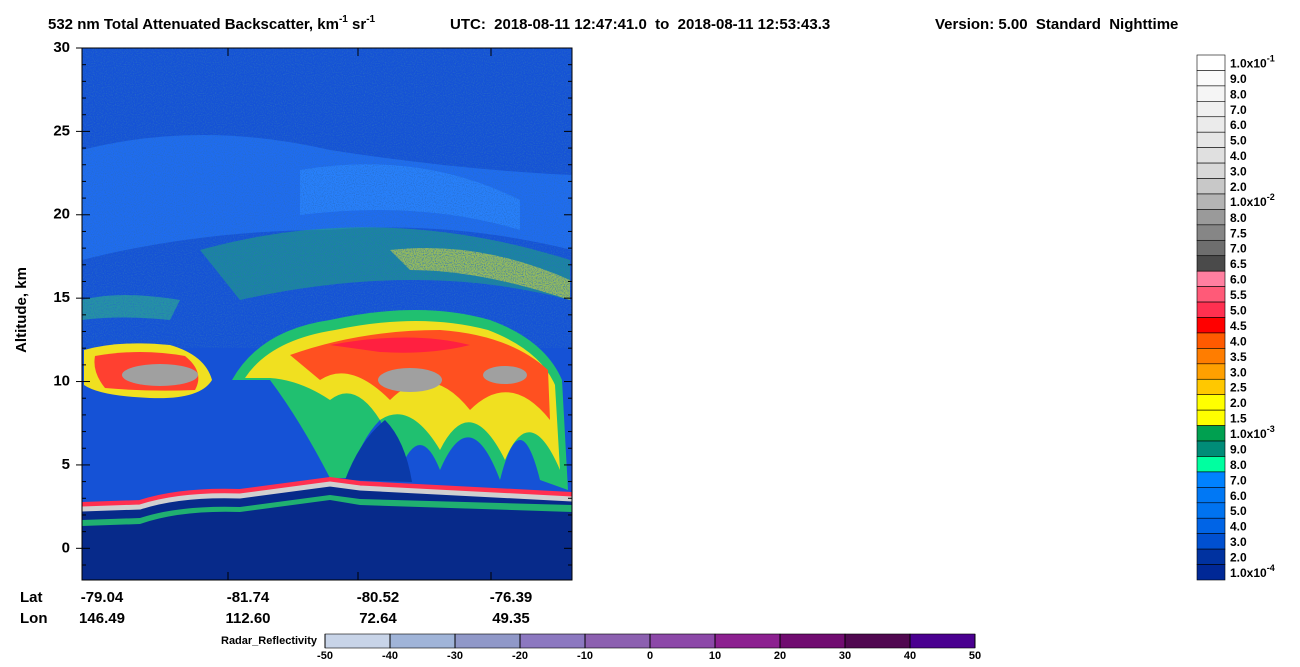 The width and height of the screenshot is (1300, 667). I want to click on lon-label: 49.35, so click(511, 618).